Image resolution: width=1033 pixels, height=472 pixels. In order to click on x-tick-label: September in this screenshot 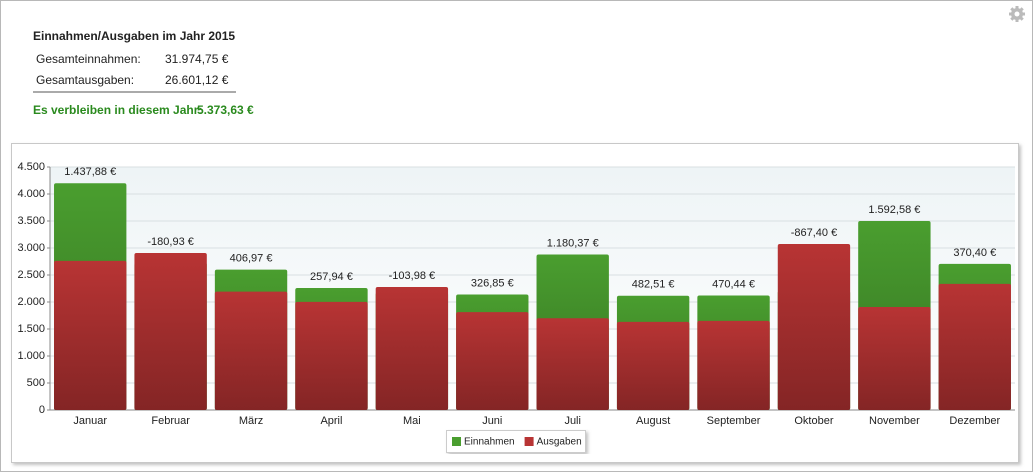, I will do `click(734, 421)`.